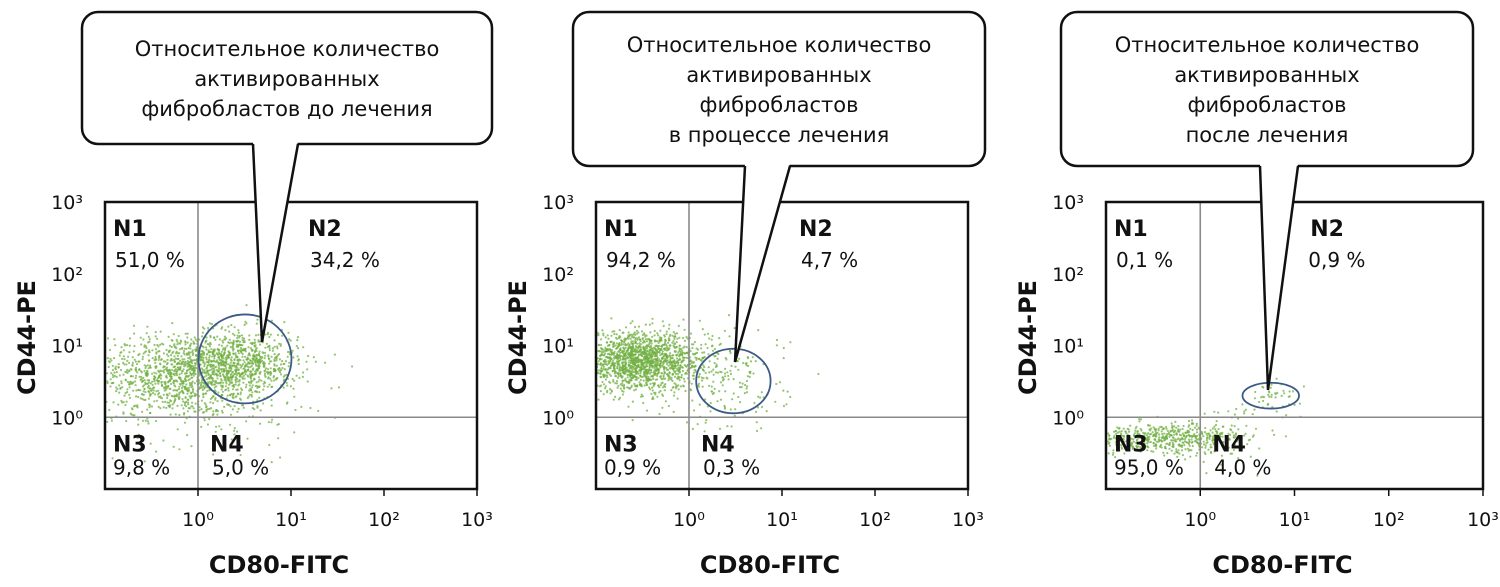 Image resolution: width=1500 pixels, height=587 pixels. What do you see at coordinates (1028, 337) in the screenshot?
I see `y-axis-title: CD44-PE` at bounding box center [1028, 337].